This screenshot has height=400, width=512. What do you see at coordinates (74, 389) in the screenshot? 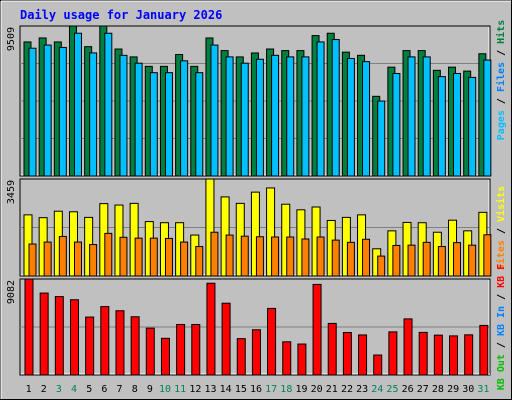
I see `x-tick-label: 4` at bounding box center [74, 389].